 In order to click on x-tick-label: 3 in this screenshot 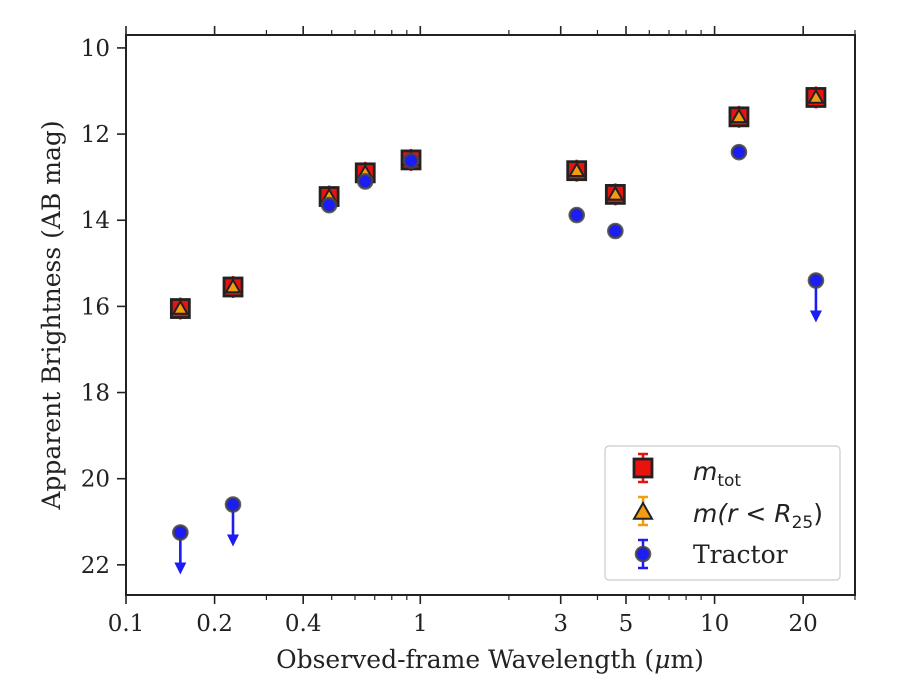, I will do `click(560, 624)`.